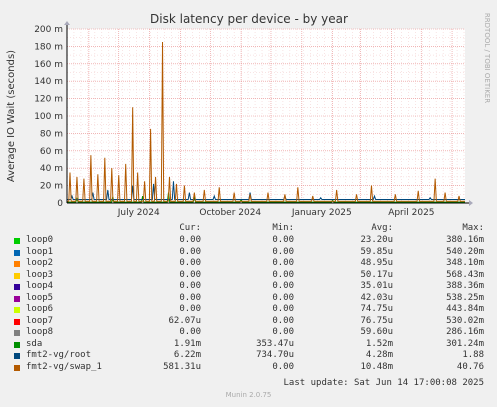 This screenshot has width=497, height=407. What do you see at coordinates (248, 228) in the screenshot?
I see `legend-header: Cur: Min: Avg: Max:` at bounding box center [248, 228].